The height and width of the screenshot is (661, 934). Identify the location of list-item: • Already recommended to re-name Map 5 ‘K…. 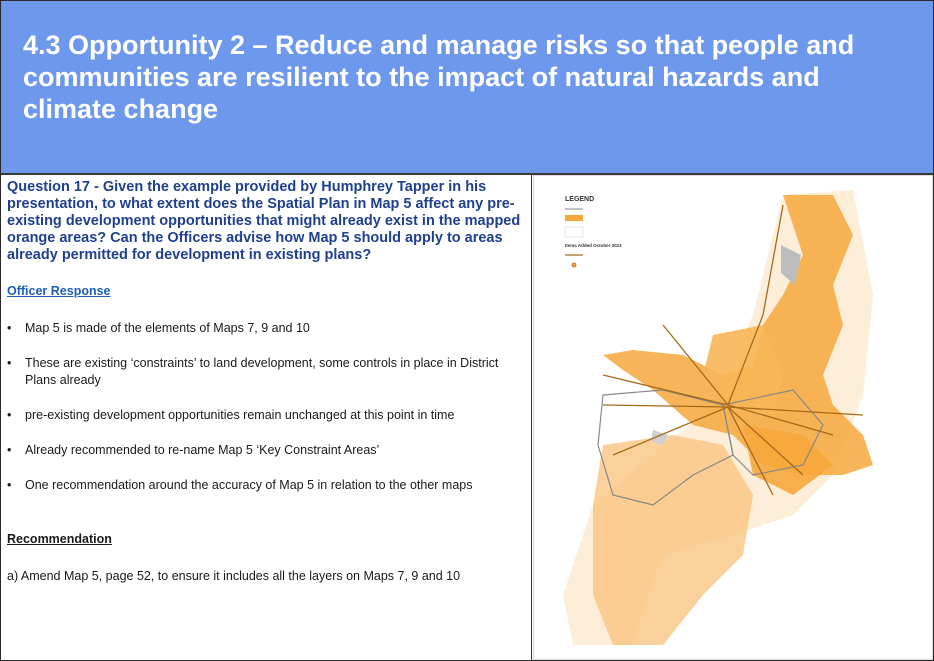
(193, 450).